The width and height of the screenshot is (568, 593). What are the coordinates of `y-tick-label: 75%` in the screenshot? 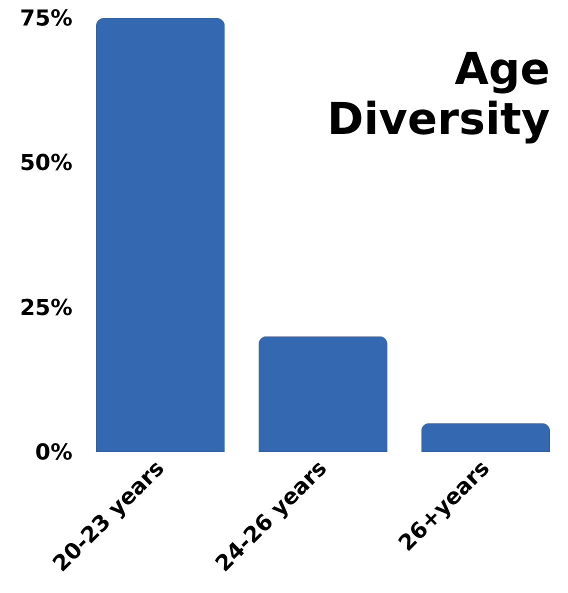 It's located at (46, 19).